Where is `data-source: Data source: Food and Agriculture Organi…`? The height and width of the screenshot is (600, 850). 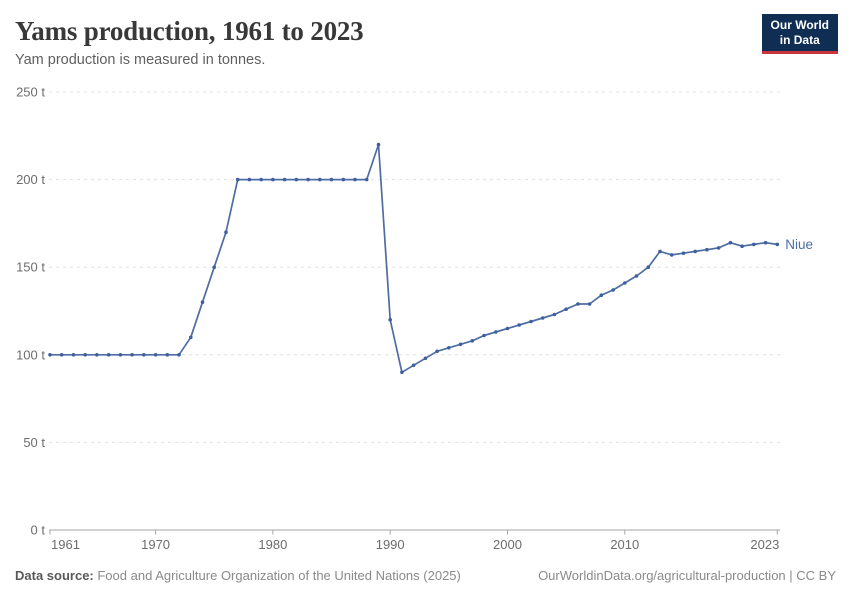 data-source: Data source: Food and Agriculture Organi… is located at coordinates (238, 575).